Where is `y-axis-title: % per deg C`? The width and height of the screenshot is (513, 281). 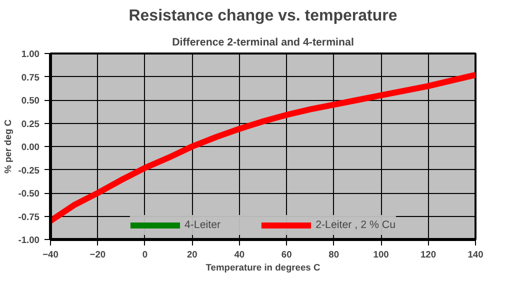
y-axis-title: % per deg C is located at coordinates (8, 146).